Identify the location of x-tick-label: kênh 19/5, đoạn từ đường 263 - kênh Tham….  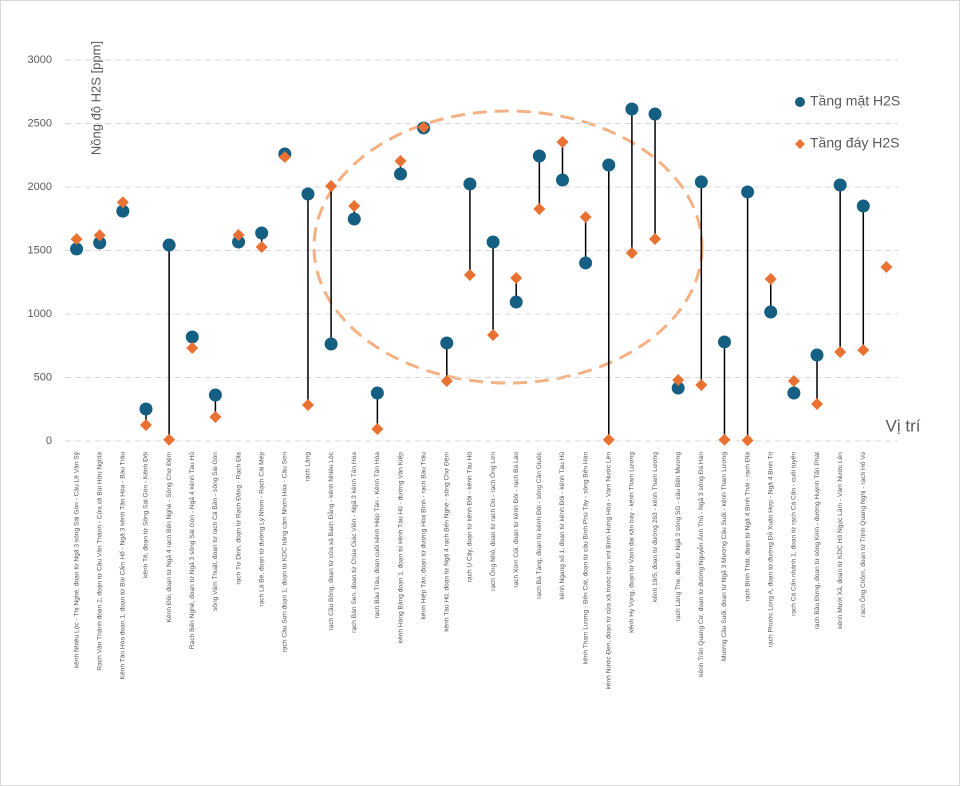
(655, 527).